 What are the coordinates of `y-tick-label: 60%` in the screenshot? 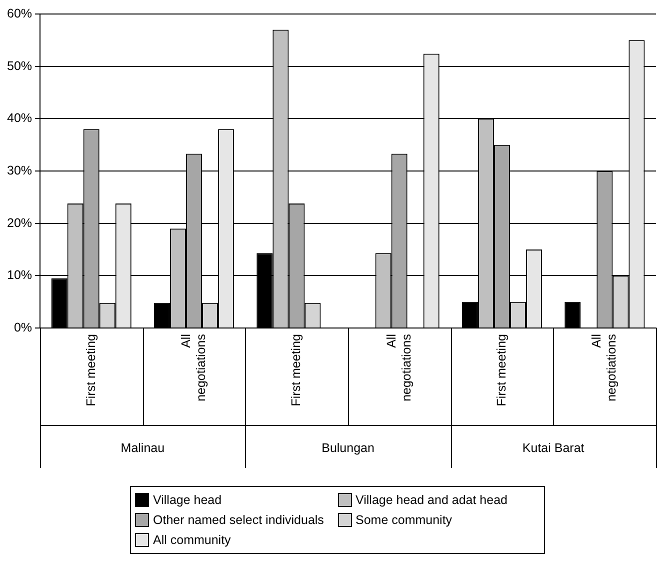 It's located at (19, 13).